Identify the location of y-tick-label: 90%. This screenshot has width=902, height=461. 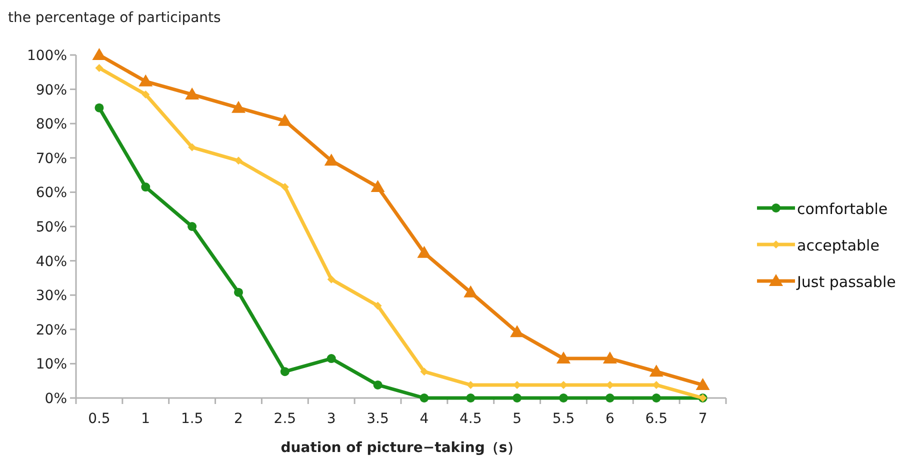
(51, 90).